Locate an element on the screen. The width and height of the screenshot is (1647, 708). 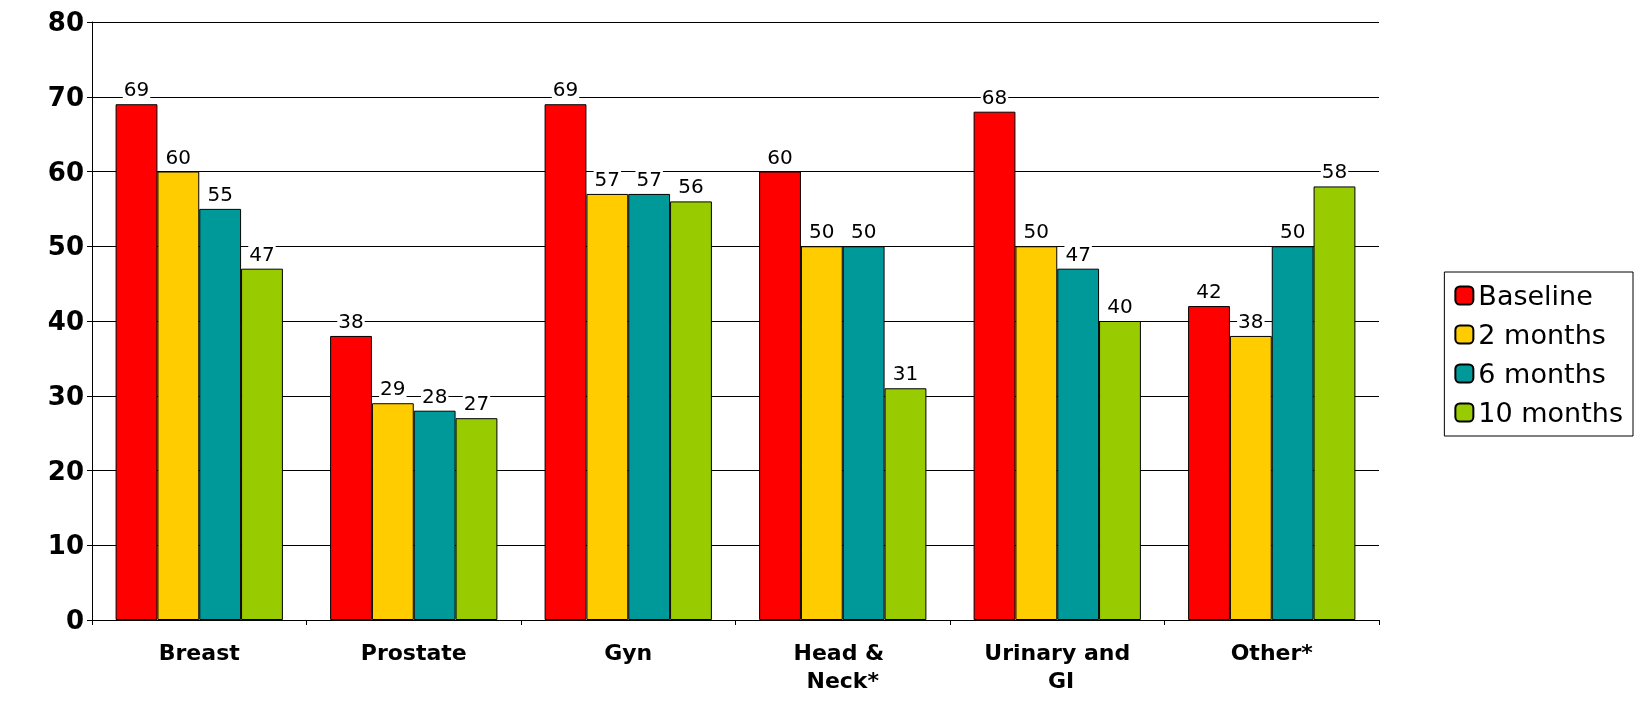
data-label: 55 is located at coordinates (220, 193).